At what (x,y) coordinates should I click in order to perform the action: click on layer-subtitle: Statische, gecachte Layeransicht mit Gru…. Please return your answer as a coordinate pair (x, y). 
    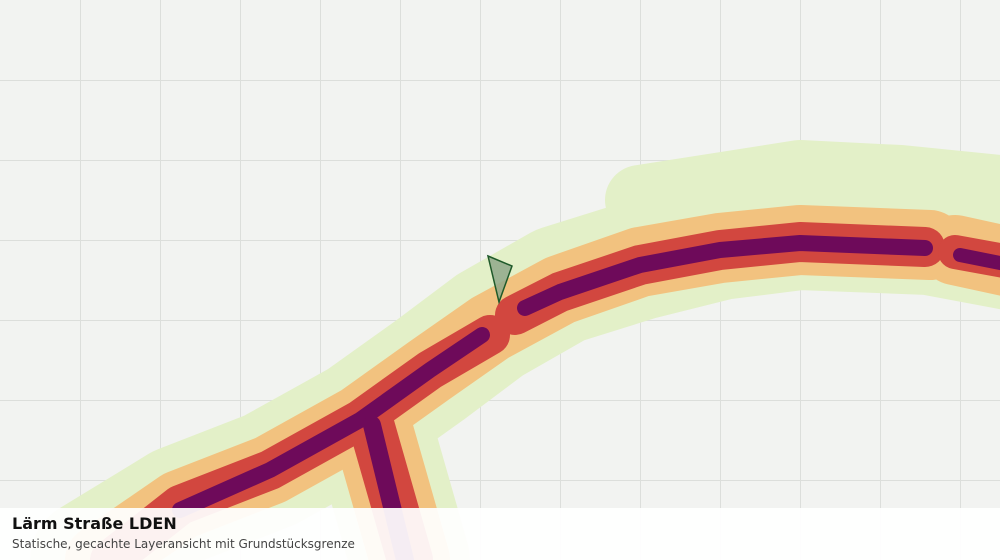
    Looking at the image, I should click on (183, 544).